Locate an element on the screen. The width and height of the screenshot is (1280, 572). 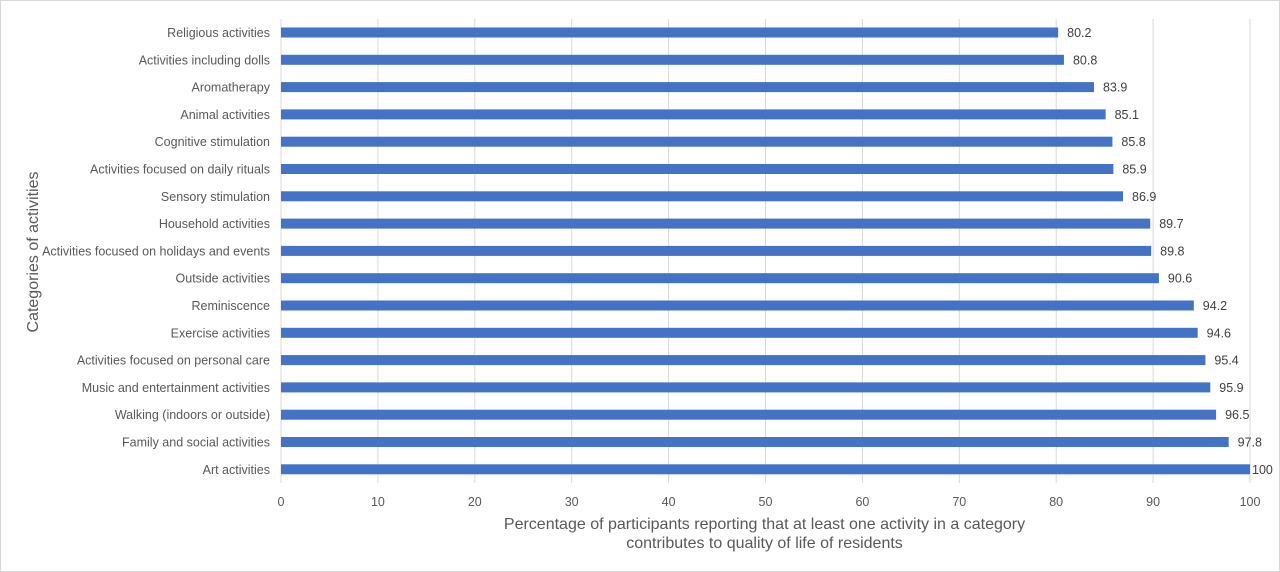
x-tick-label-90: 90 is located at coordinates (1153, 502).